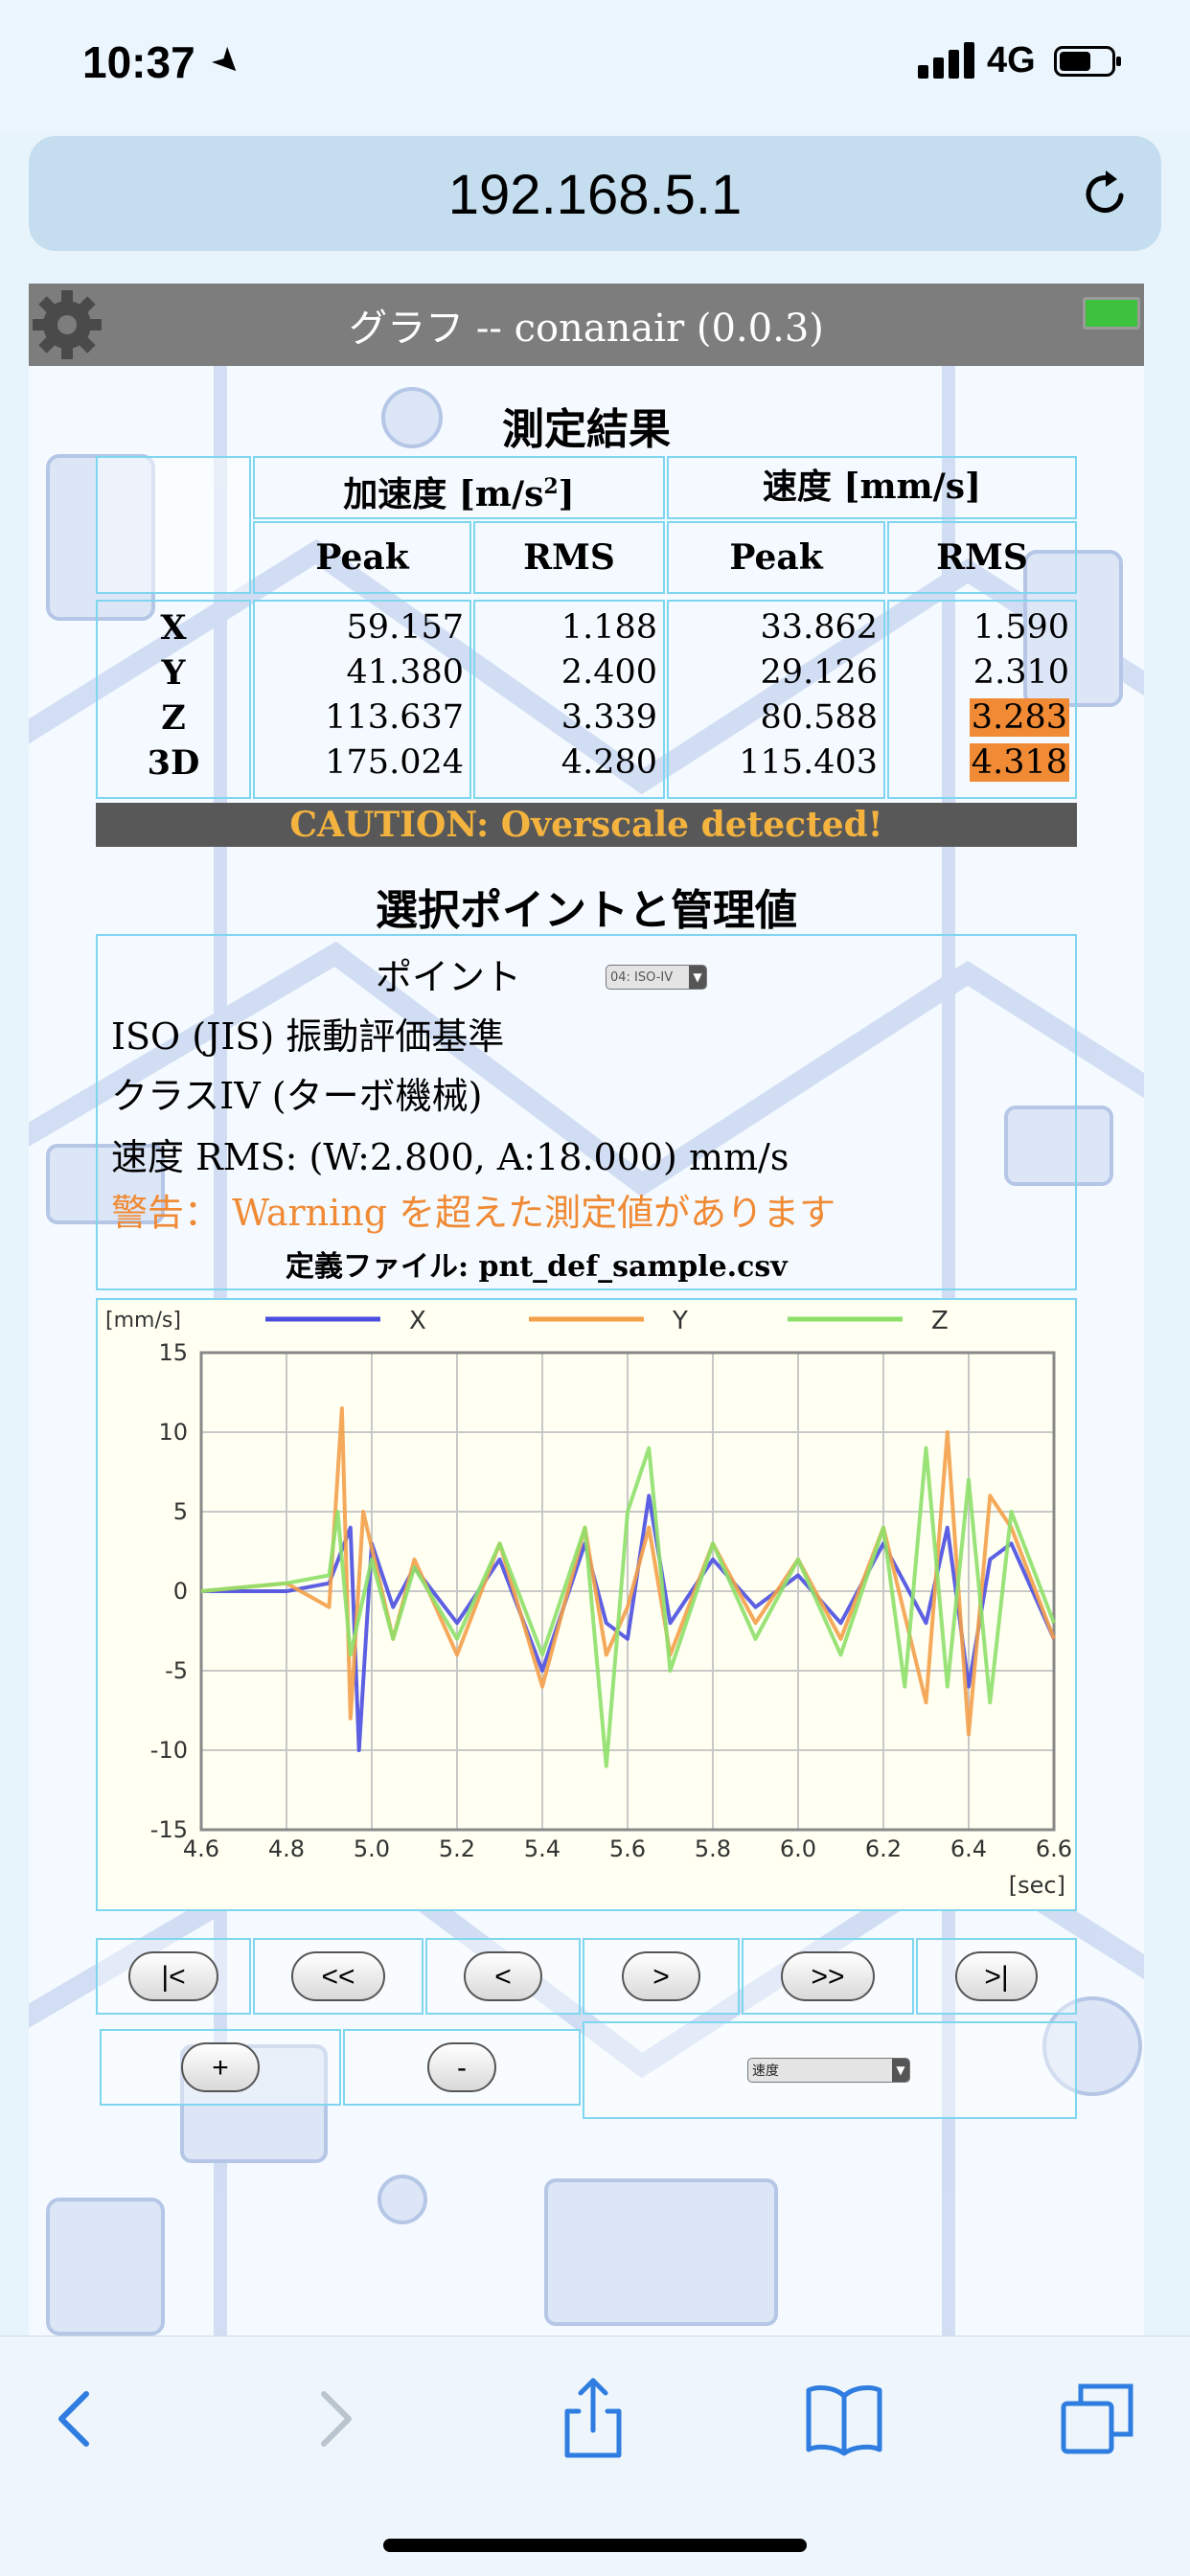 This screenshot has width=1190, height=2576. What do you see at coordinates (474, 1213) in the screenshot?
I see `warning-text: 警告： Warning を超えた測定値があります` at bounding box center [474, 1213].